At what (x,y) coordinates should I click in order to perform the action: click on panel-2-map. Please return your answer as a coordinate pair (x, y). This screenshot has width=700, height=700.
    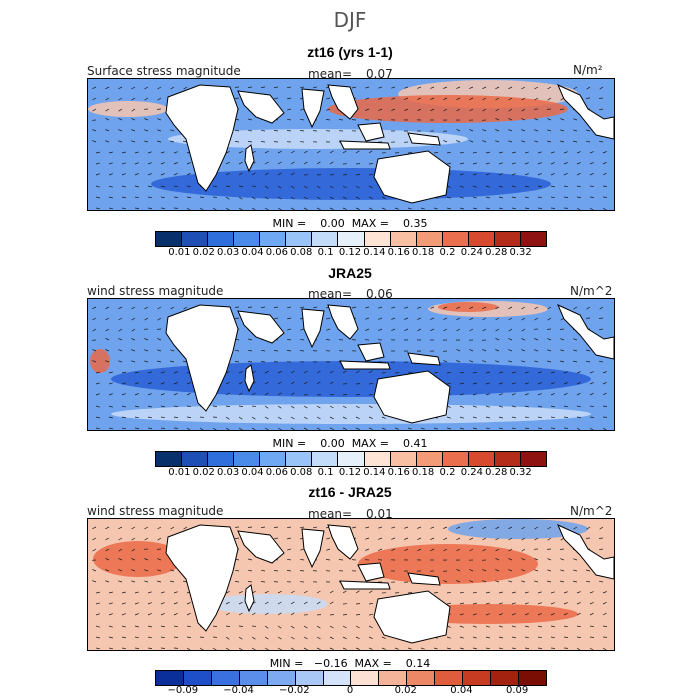
    Looking at the image, I should click on (351, 364).